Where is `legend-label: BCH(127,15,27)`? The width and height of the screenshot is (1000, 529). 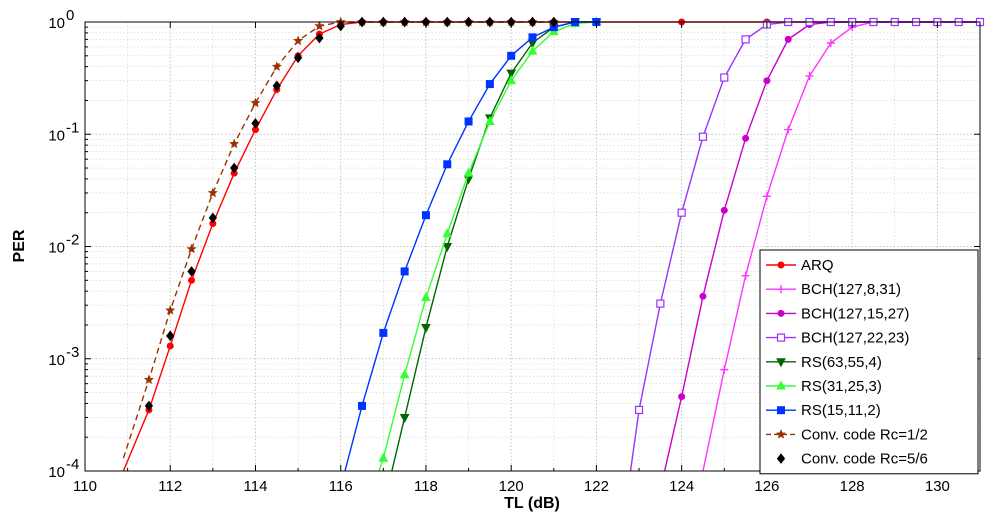
legend-label: BCH(127,15,27) is located at coordinates (855, 313).